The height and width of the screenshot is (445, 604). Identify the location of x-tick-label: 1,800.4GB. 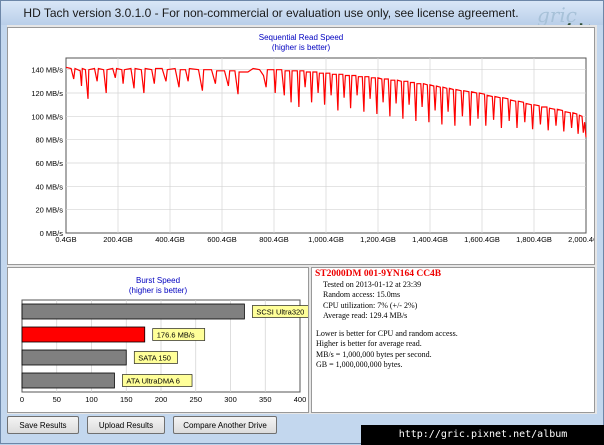
(534, 239).